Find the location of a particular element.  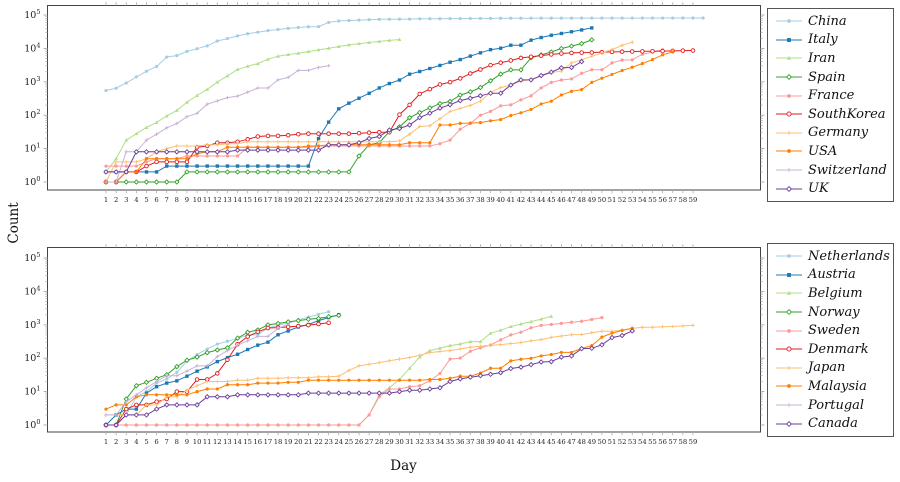

x-tick-label: 52 is located at coordinates (622, 200).